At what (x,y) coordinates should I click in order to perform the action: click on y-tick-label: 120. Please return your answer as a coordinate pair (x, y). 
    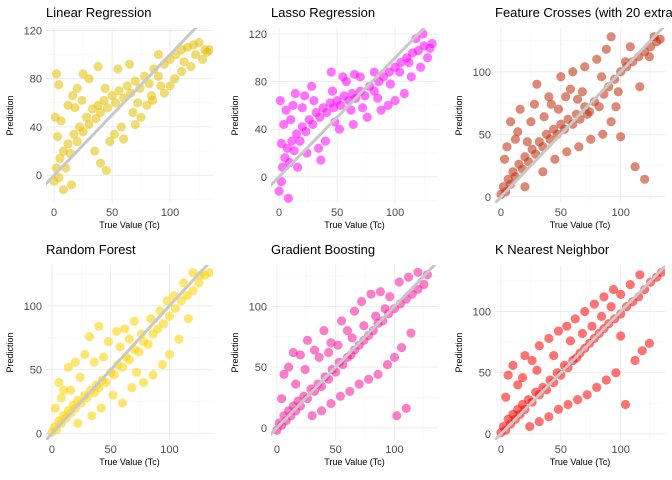
    Looking at the image, I should click on (258, 35).